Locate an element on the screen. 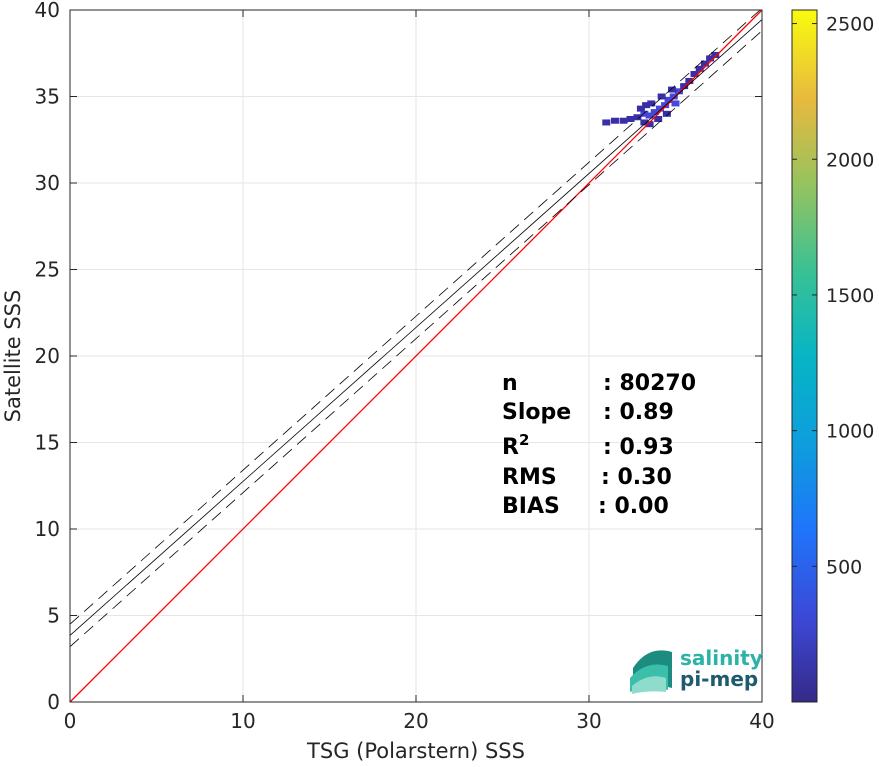  stat-label-text: Slope is located at coordinates (536, 412).